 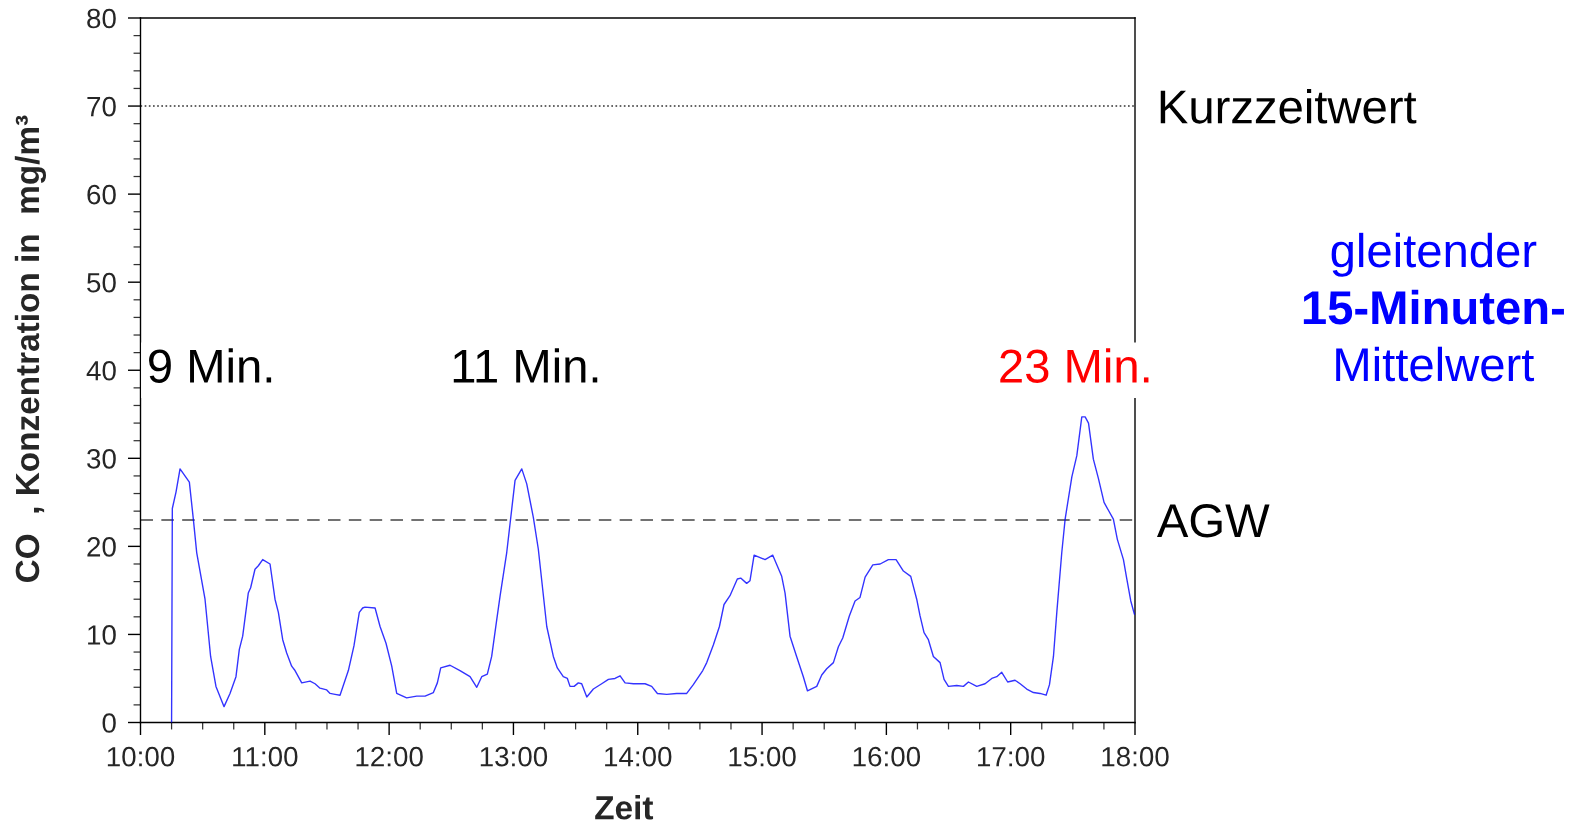 What do you see at coordinates (102, 635) in the screenshot?
I see `y-tick-label: 10` at bounding box center [102, 635].